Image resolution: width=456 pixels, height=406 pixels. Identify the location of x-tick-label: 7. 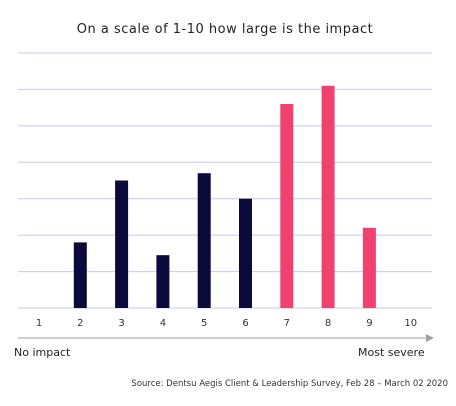
(287, 323).